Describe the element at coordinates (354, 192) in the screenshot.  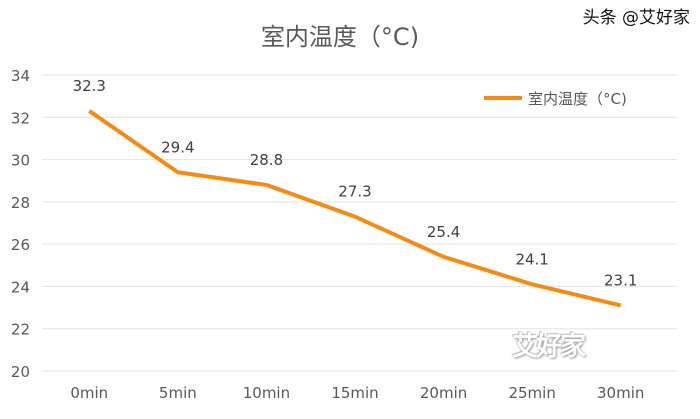
I see `data-label: 27.3` at that location.